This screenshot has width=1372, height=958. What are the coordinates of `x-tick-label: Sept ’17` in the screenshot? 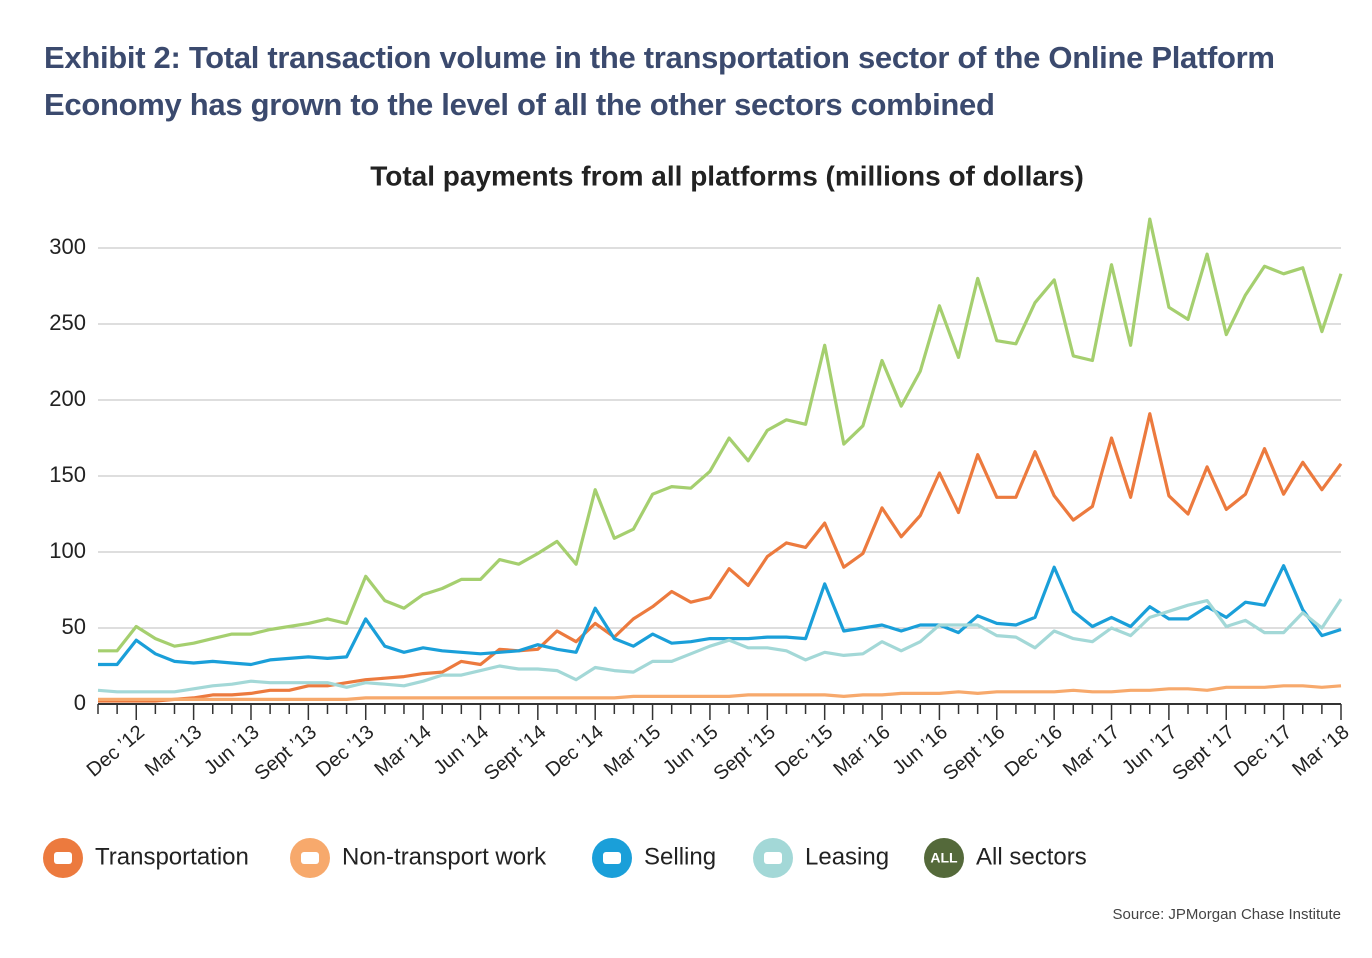 It's located at (1204, 753).